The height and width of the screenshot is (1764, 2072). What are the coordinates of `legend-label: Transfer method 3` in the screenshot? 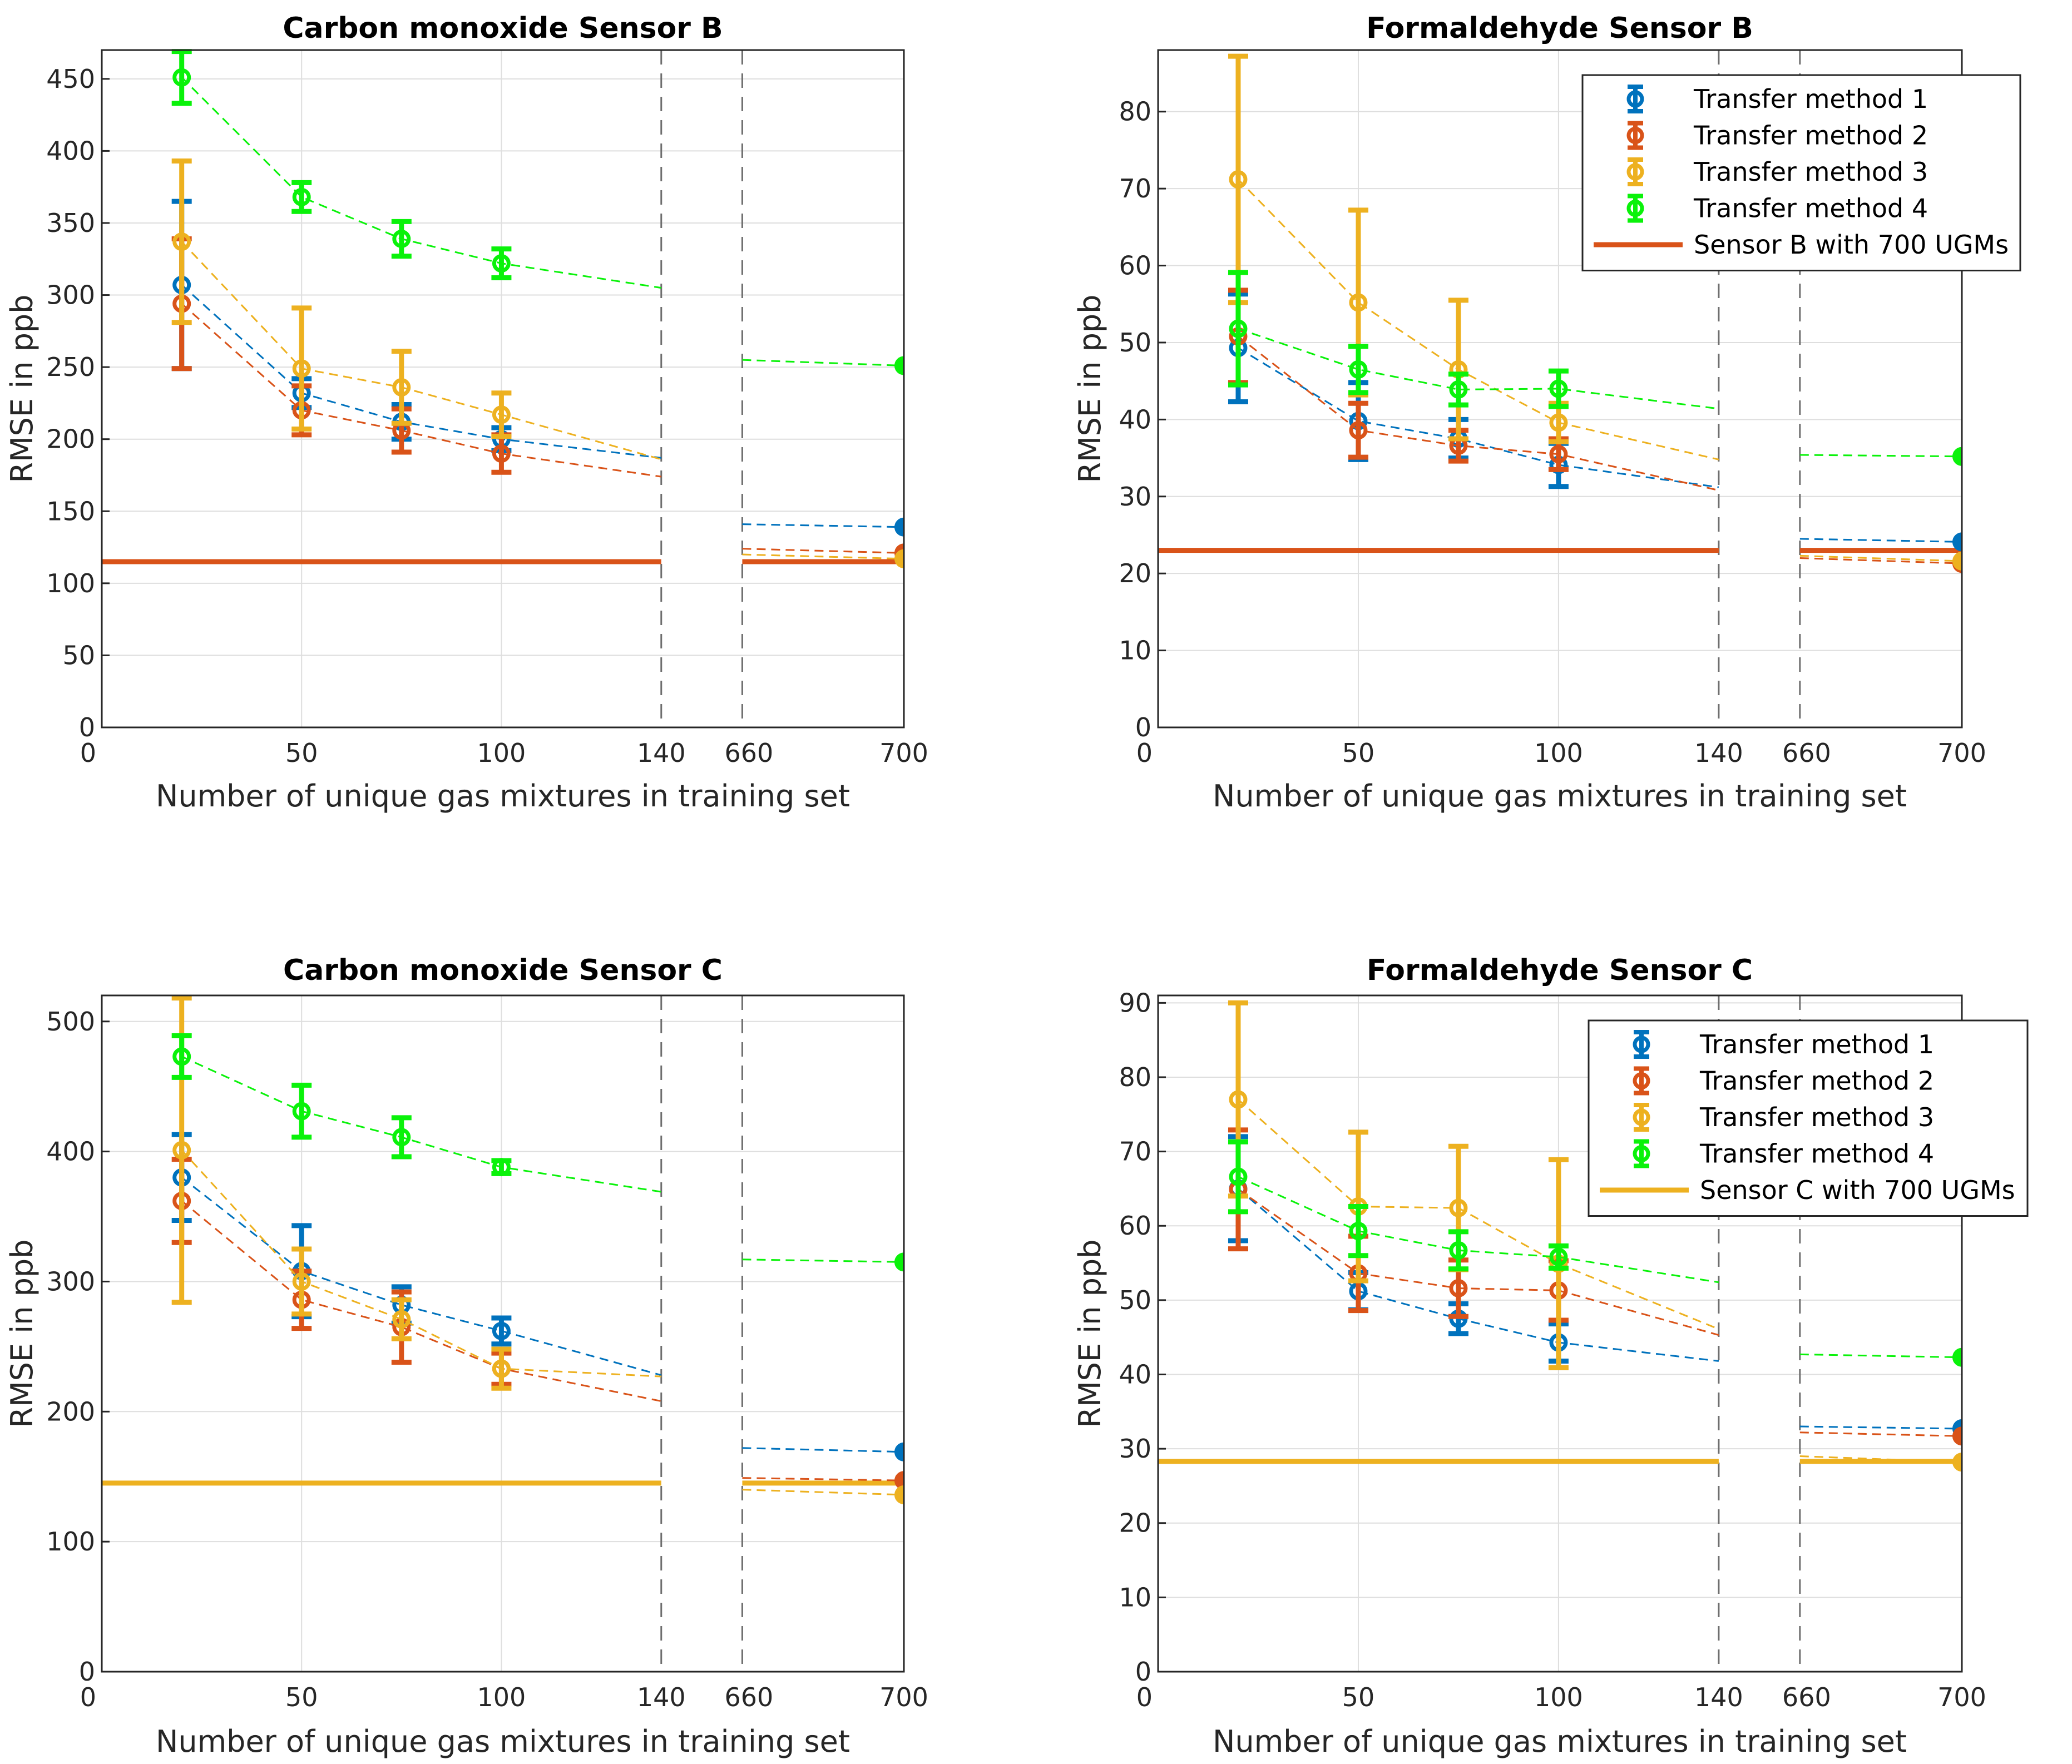 It's located at (1810, 172).